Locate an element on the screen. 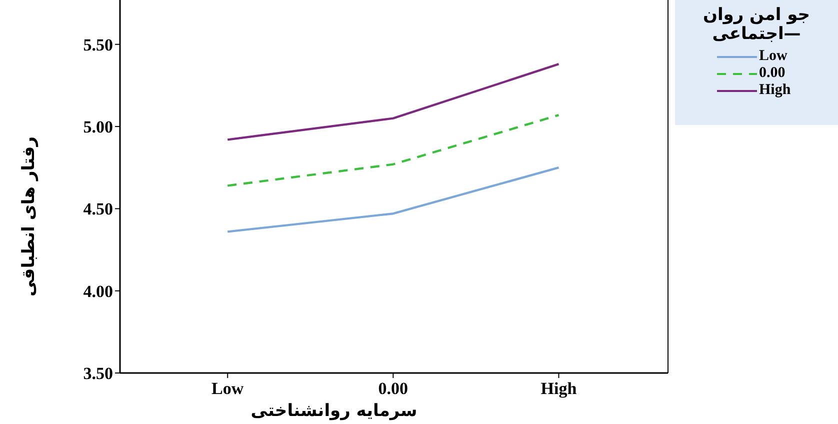 This screenshot has height=424, width=838. x-tick-label: 0.00 is located at coordinates (393, 388).